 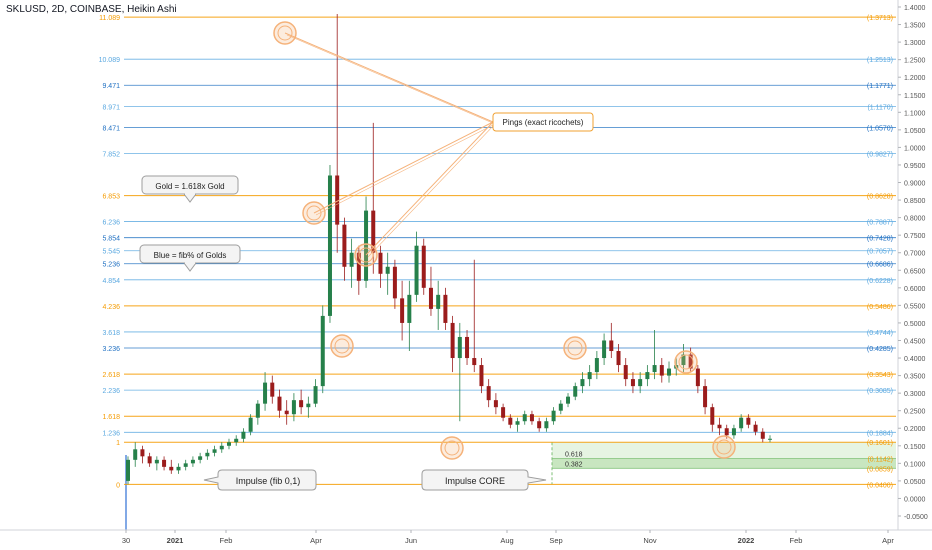 I want to click on price-tick-label: 1.2500, so click(x=915, y=61).